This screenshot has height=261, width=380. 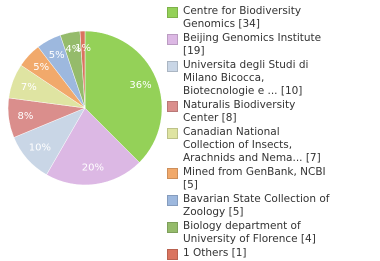 I want to click on legend-label: Centre for Biodiversity Genomics [34], so click(x=242, y=17).